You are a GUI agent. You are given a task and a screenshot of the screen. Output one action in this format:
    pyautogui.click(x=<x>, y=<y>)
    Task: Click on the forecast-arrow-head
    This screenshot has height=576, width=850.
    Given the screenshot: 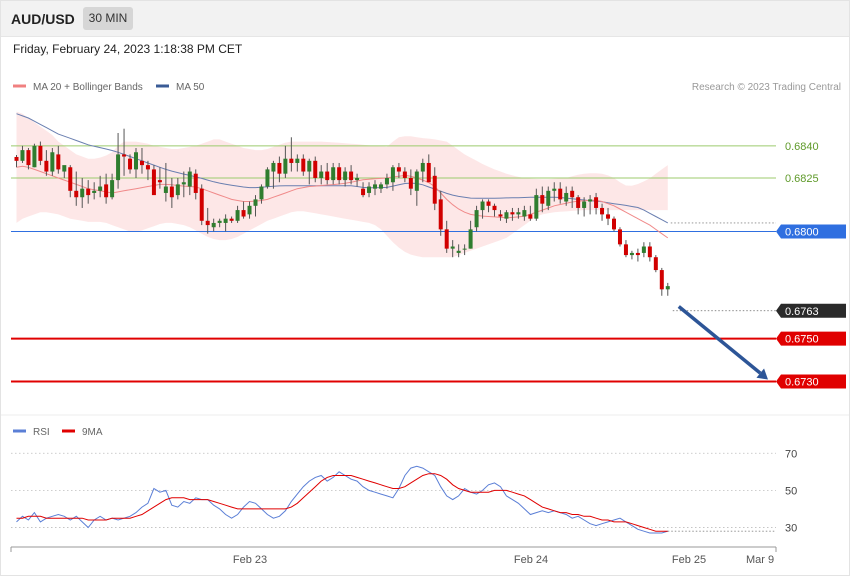 What is the action you would take?
    pyautogui.click(x=762, y=374)
    